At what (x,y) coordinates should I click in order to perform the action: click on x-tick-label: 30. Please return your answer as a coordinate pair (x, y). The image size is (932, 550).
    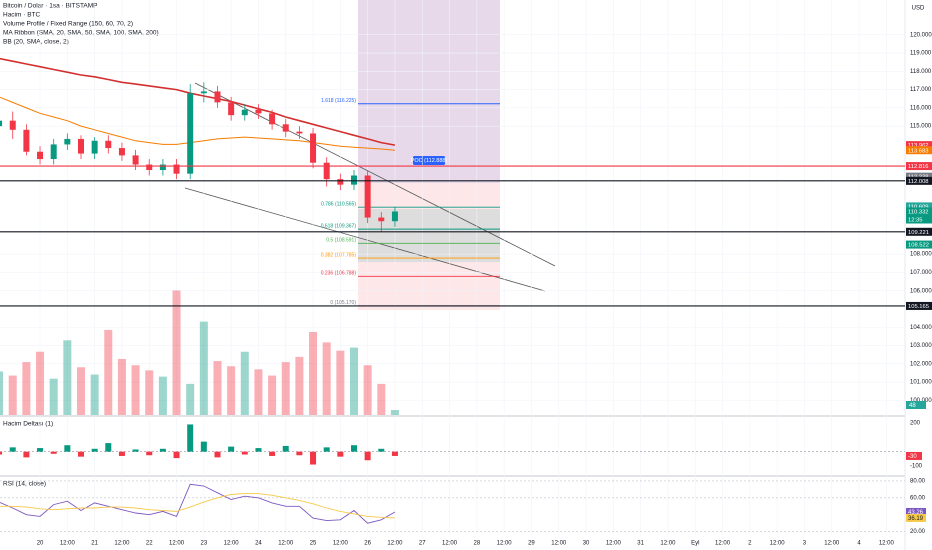
    Looking at the image, I should click on (586, 544).